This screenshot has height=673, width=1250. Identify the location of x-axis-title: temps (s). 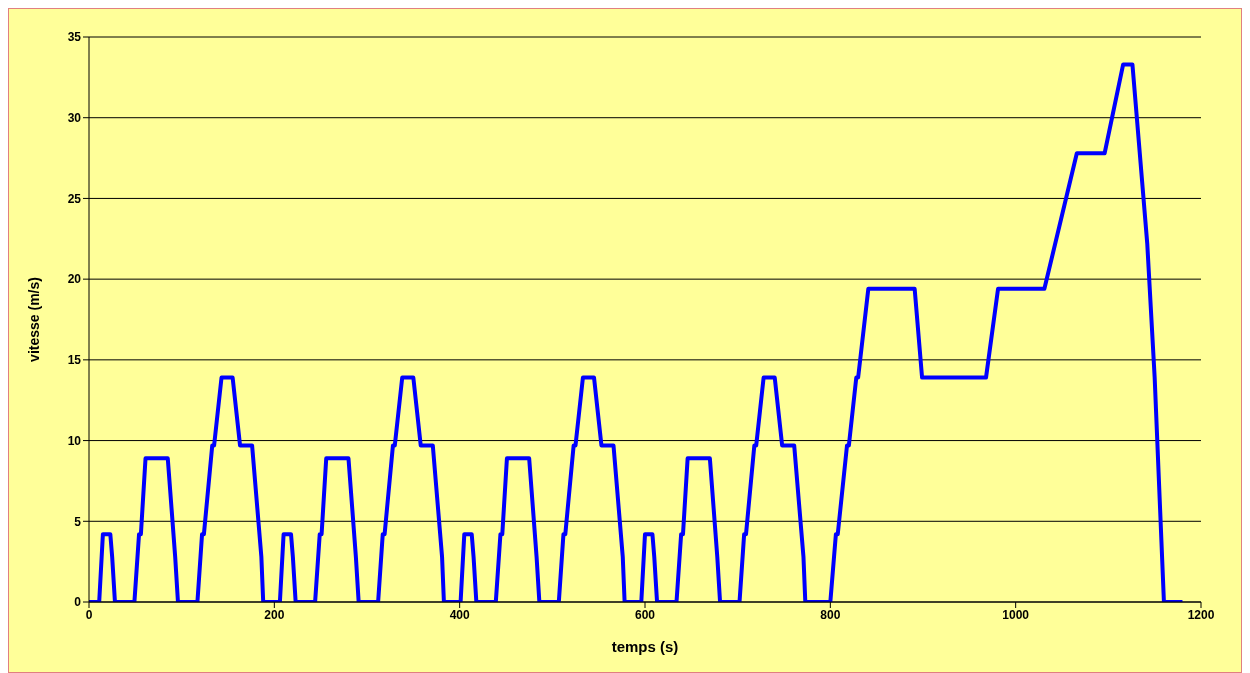
(645, 646).